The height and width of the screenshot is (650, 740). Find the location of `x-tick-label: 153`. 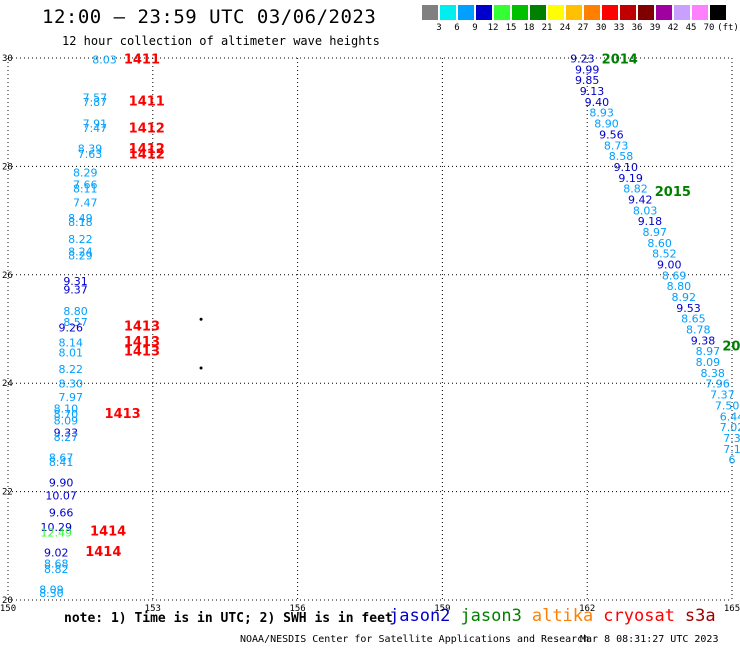

x-tick-label: 153 is located at coordinates (153, 609).